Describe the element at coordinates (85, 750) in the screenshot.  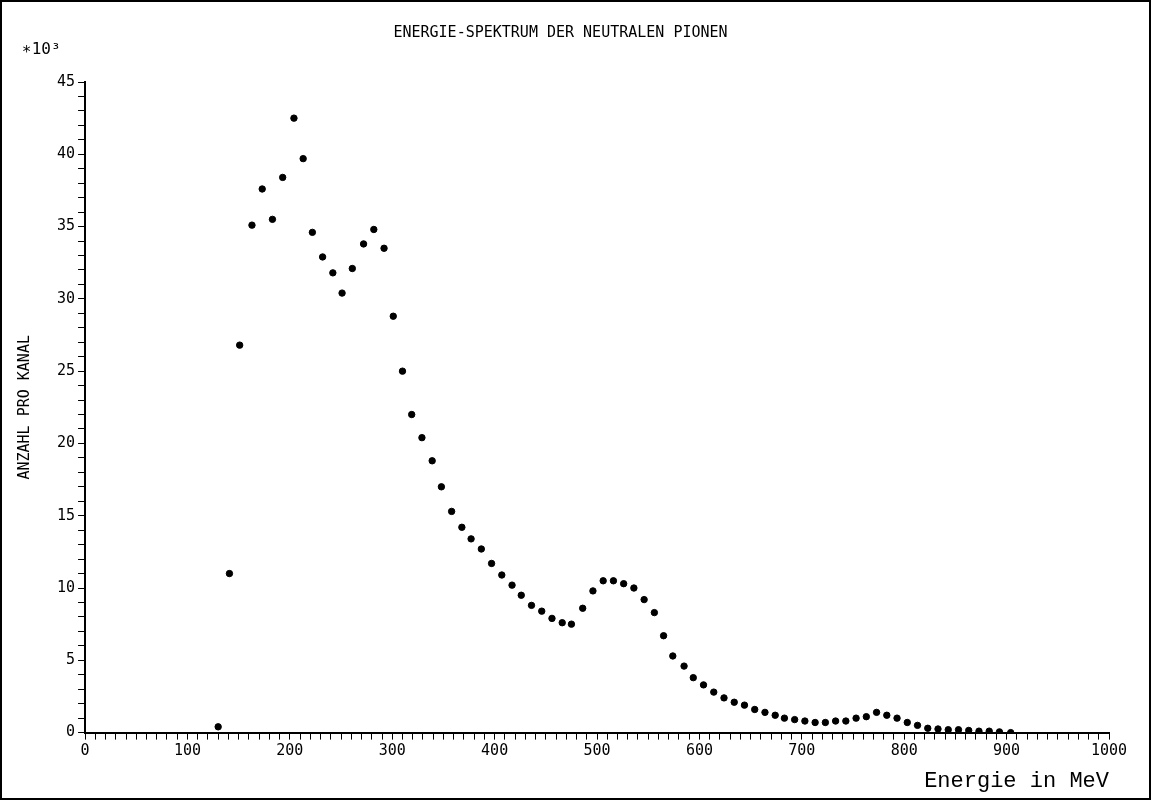
I see `x-tick-label: 0` at that location.